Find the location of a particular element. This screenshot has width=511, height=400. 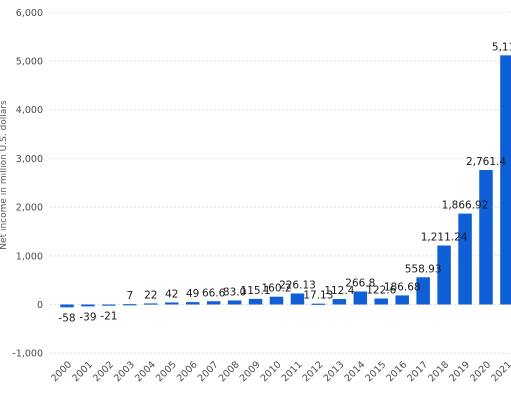

x-tick-label: 2006 is located at coordinates (187, 371).